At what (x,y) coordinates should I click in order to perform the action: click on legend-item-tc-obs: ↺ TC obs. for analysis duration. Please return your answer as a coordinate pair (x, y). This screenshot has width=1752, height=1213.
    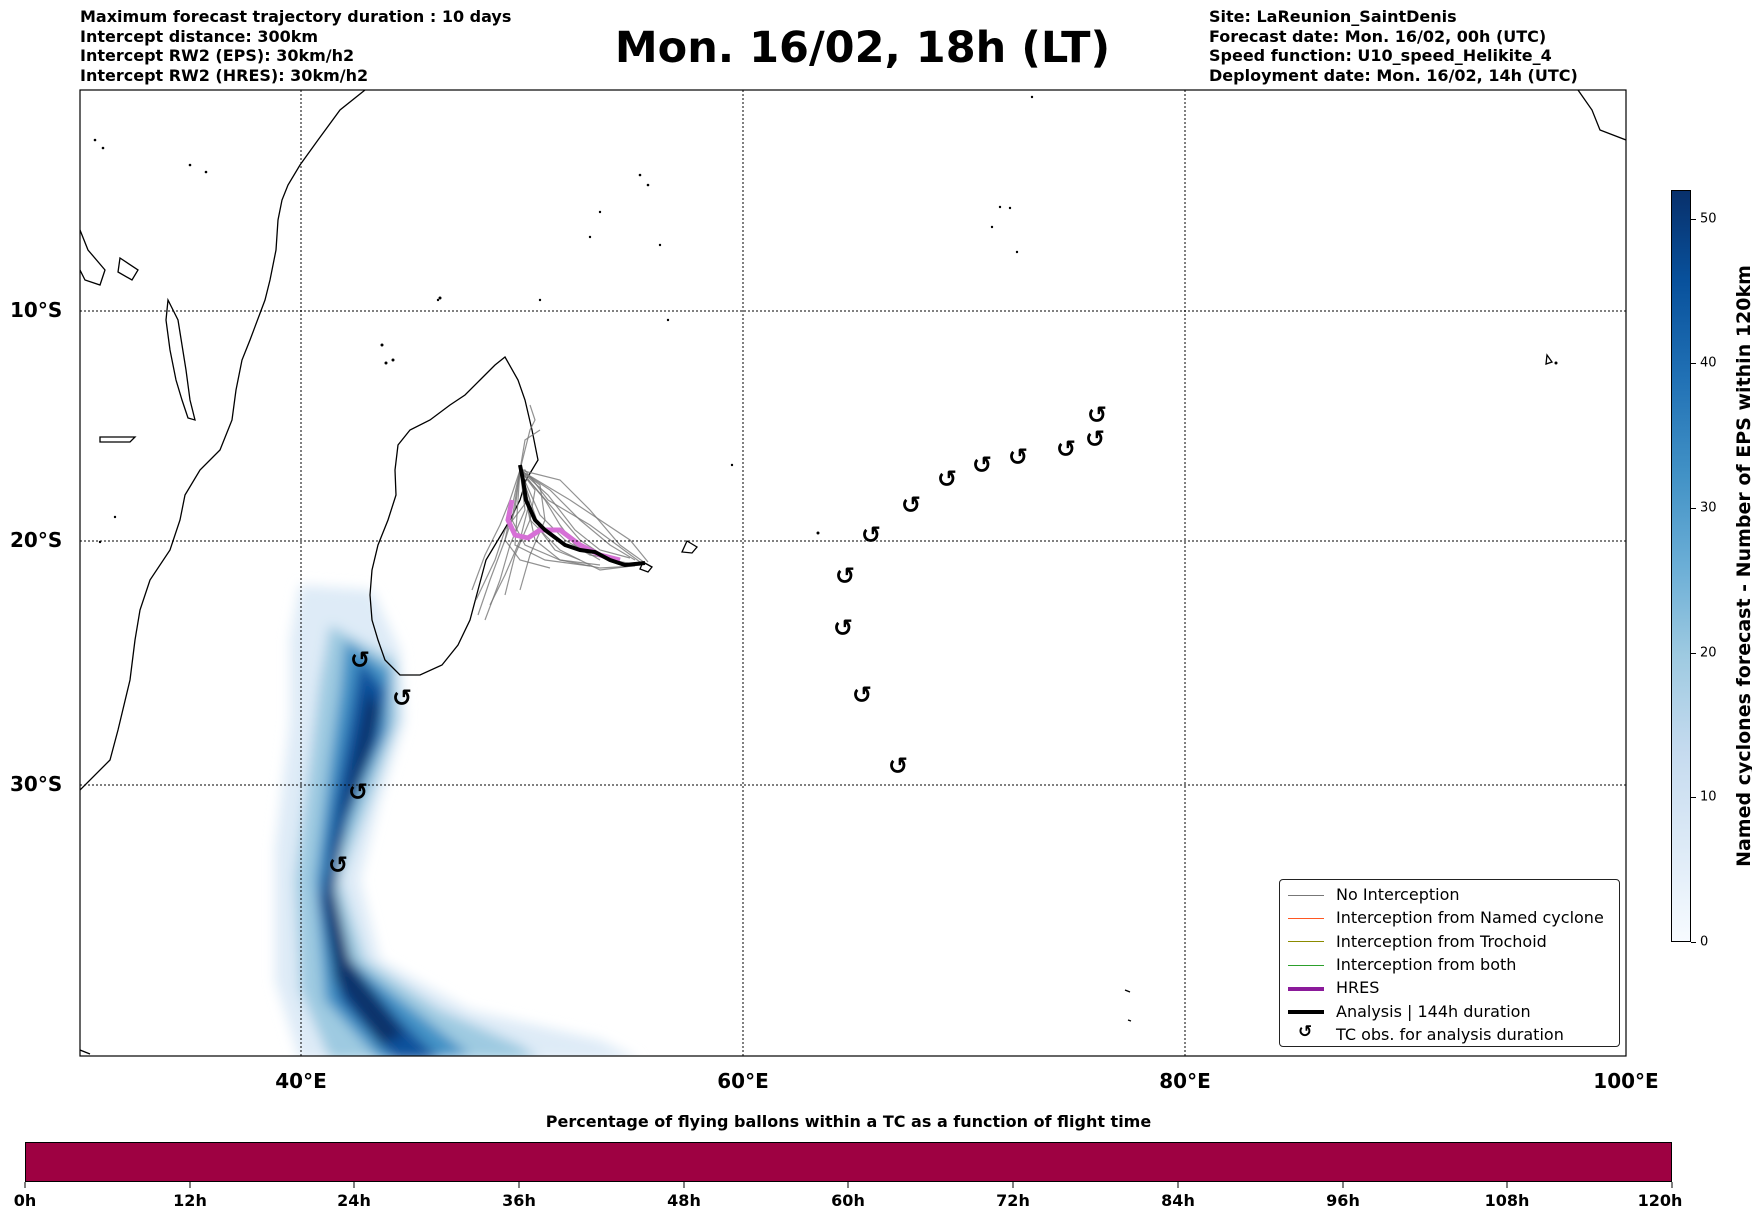
    Looking at the image, I should click on (1449, 1034).